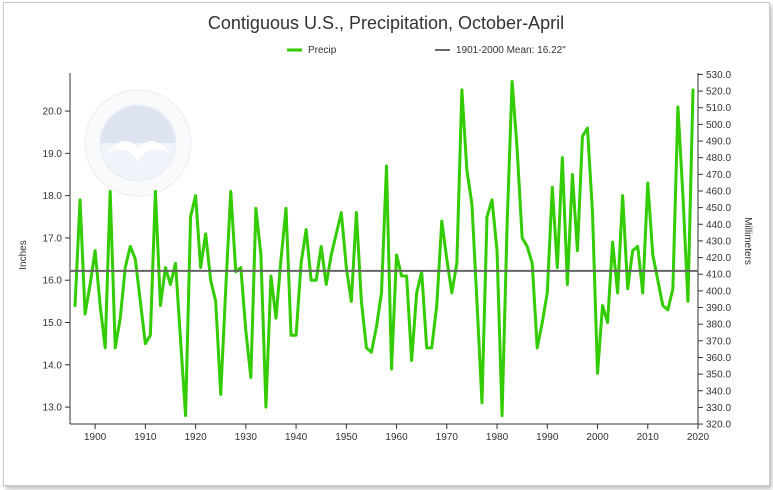  I want to click on y2-tick-label: 360.0, so click(718, 358).